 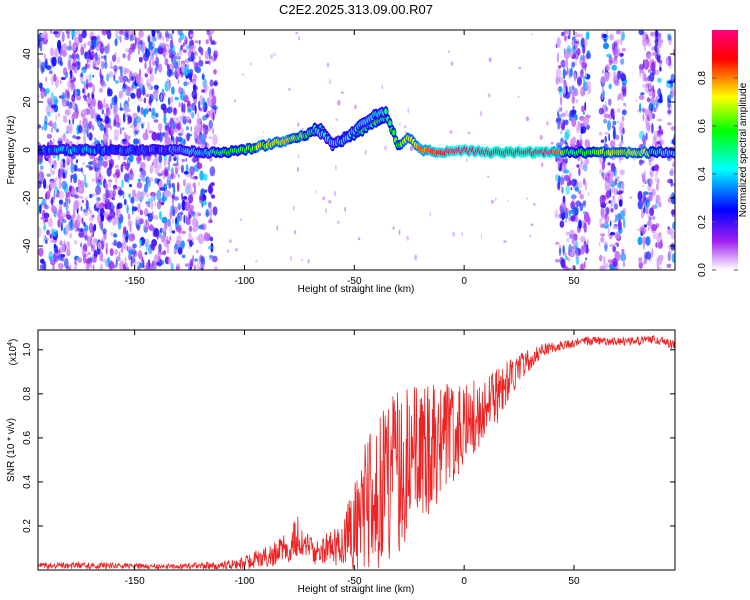 I want to click on colorbar-tick-label: 0.2, so click(x=702, y=222).